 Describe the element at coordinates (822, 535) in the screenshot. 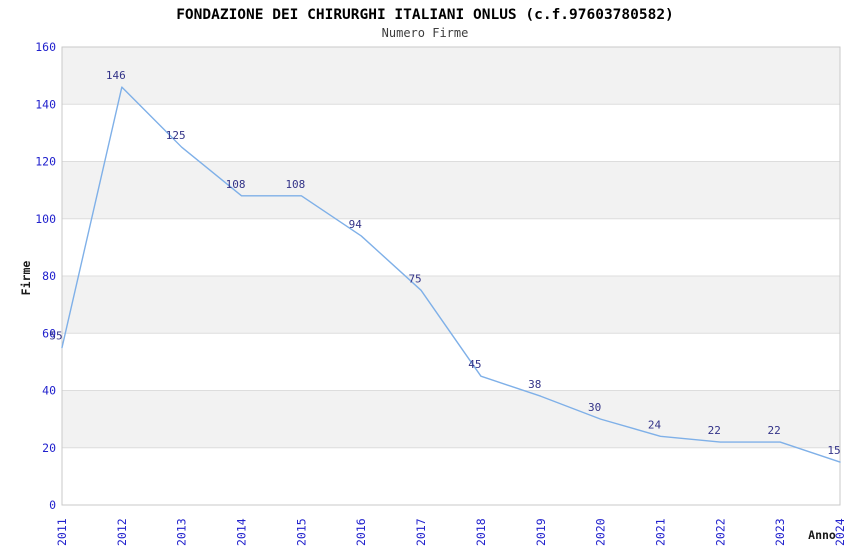

I see `x-axis-label: Anno` at that location.